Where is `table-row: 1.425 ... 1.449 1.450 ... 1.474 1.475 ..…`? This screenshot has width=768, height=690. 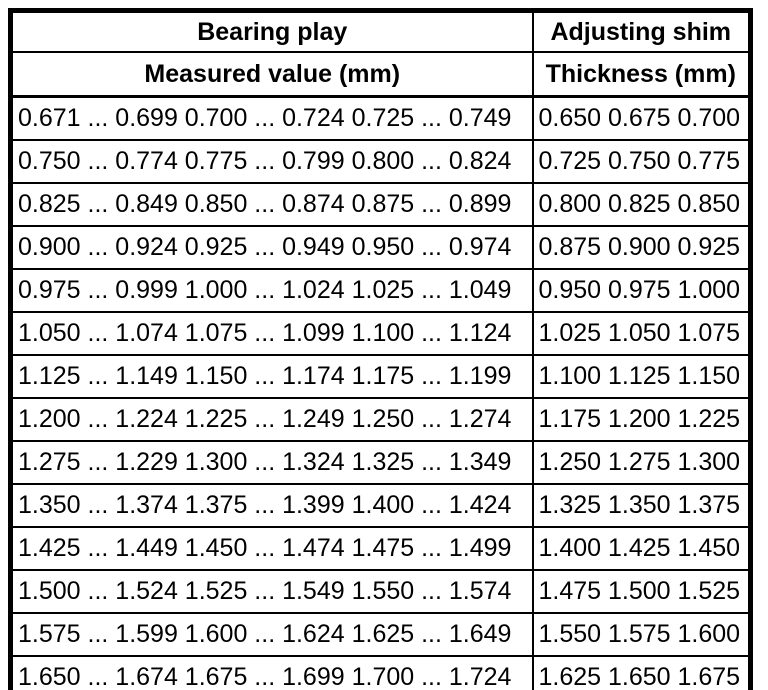 table-row: 1.425 ... 1.449 1.450 ... 1.474 1.475 ..… is located at coordinates (380, 548).